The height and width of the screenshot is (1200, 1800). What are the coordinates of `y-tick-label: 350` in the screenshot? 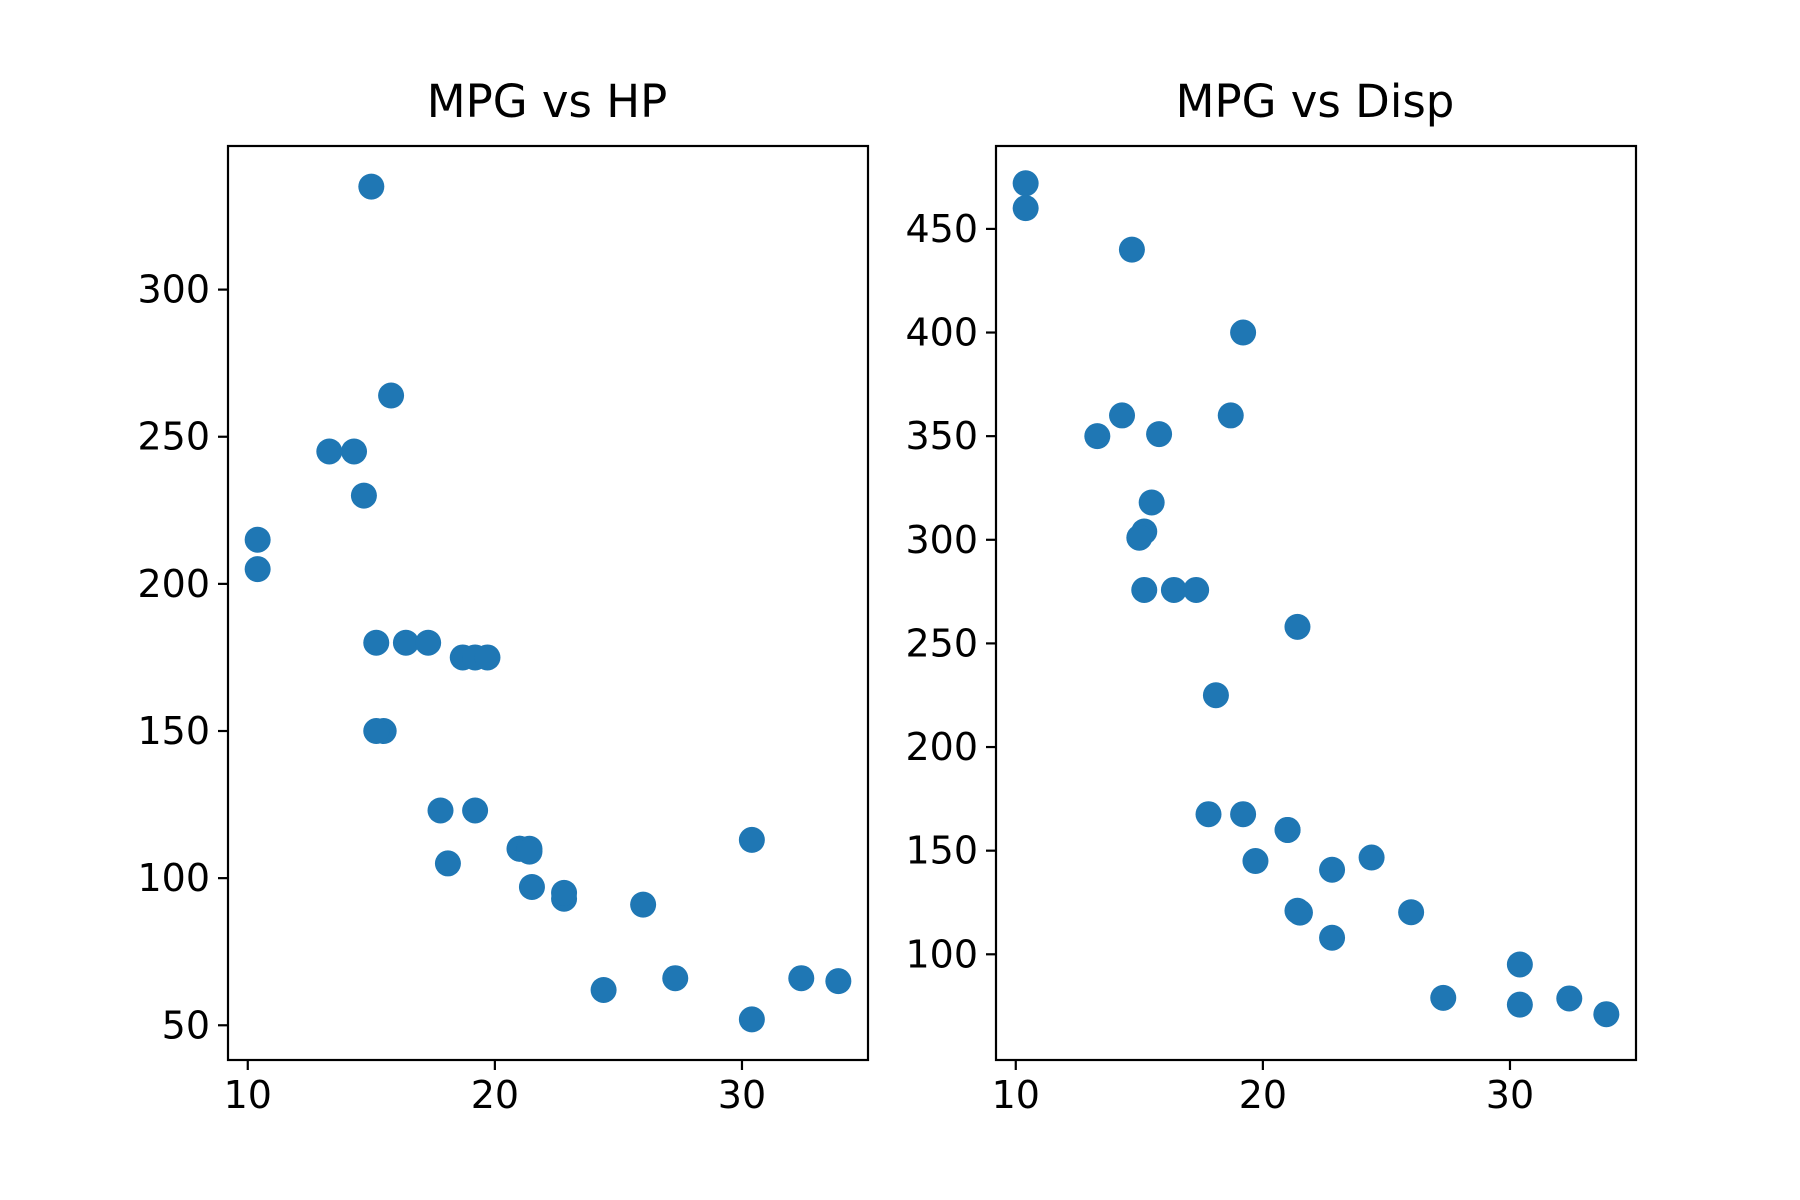 It's located at (941, 436).